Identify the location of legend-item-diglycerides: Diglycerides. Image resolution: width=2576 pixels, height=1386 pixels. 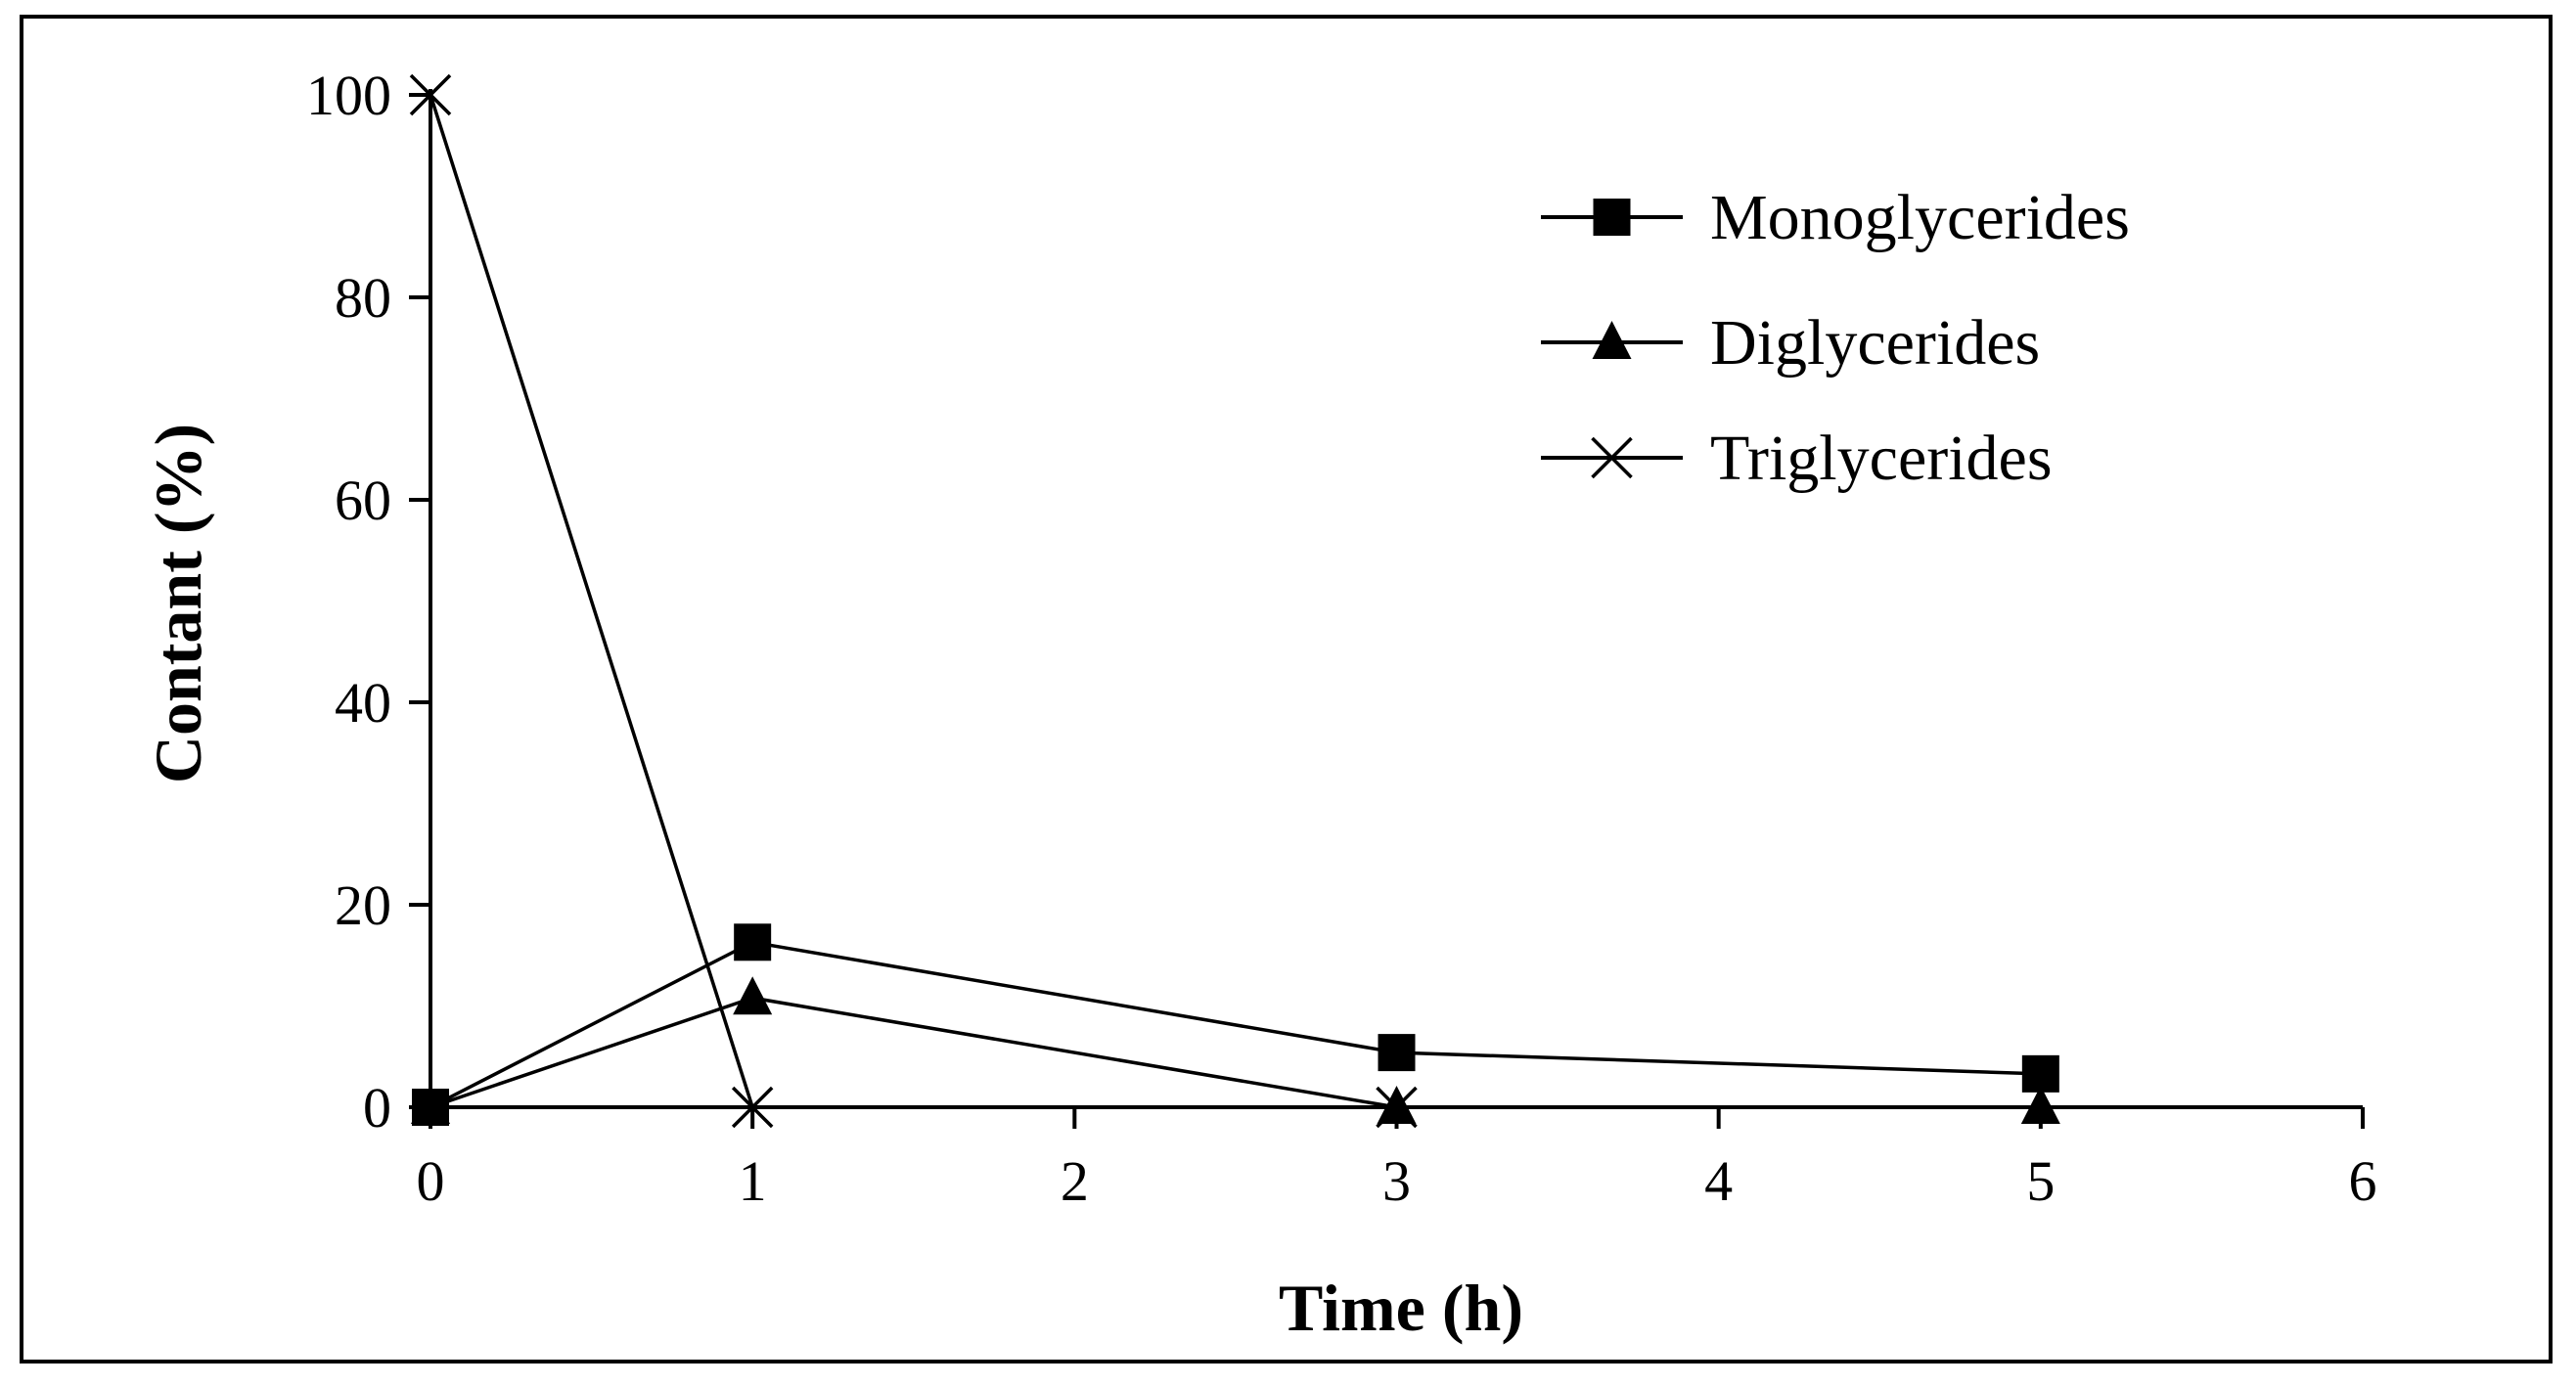
(1790, 343).